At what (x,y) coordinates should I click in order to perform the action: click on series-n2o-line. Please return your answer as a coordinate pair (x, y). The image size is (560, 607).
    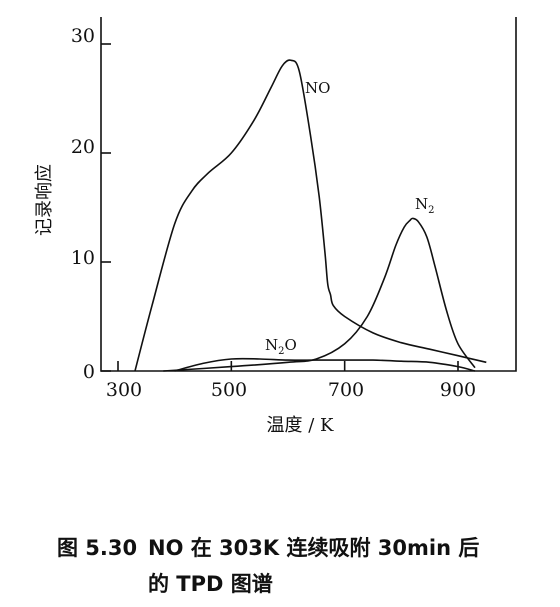
    Looking at the image, I should click on (325, 364).